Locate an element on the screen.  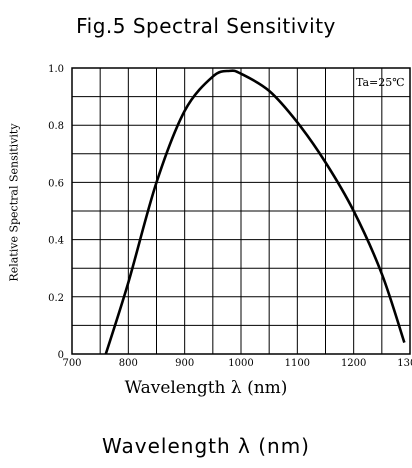
y-tick-label: 0.8 is located at coordinates (56, 126).